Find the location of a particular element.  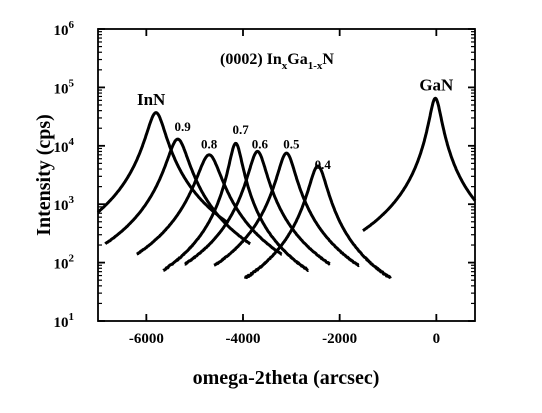

y-tick-label: 10² is located at coordinates (64, 263).